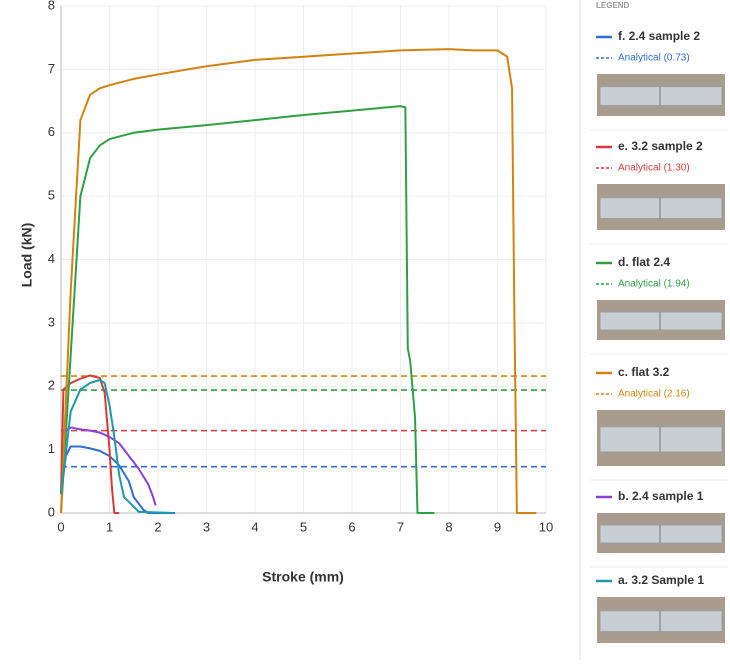 Image resolution: width=730 pixels, height=665 pixels. I want to click on y-tick-label: 0, so click(51, 511).